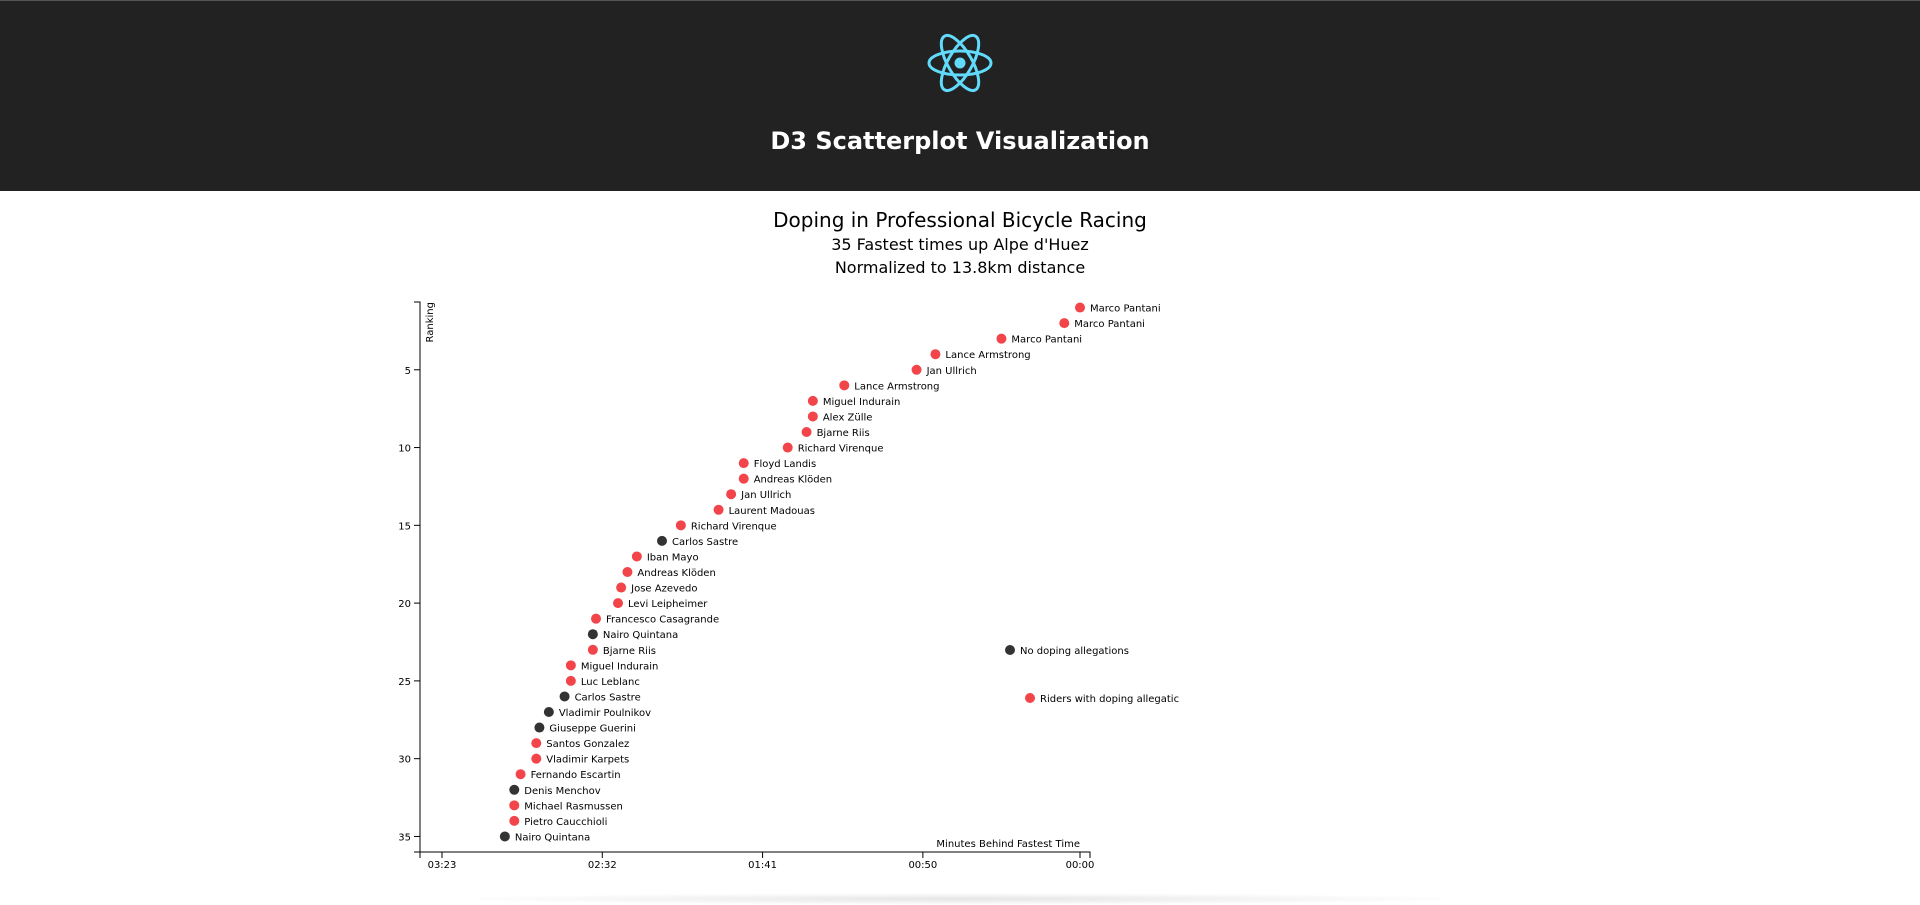 This screenshot has height=905, width=1920. I want to click on data-point-label: Alex Zülle, so click(848, 417).